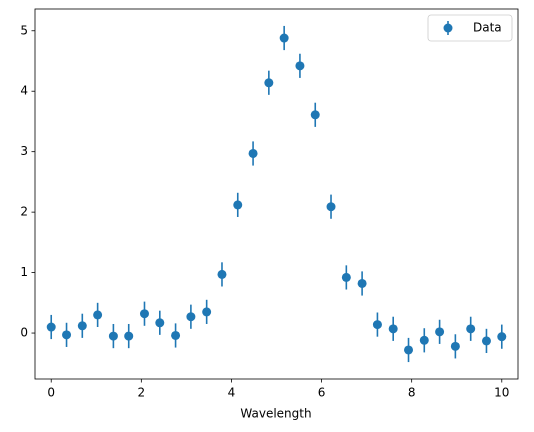 This screenshot has width=534, height=432. I want to click on y-tick-label: 1, so click(24, 272).